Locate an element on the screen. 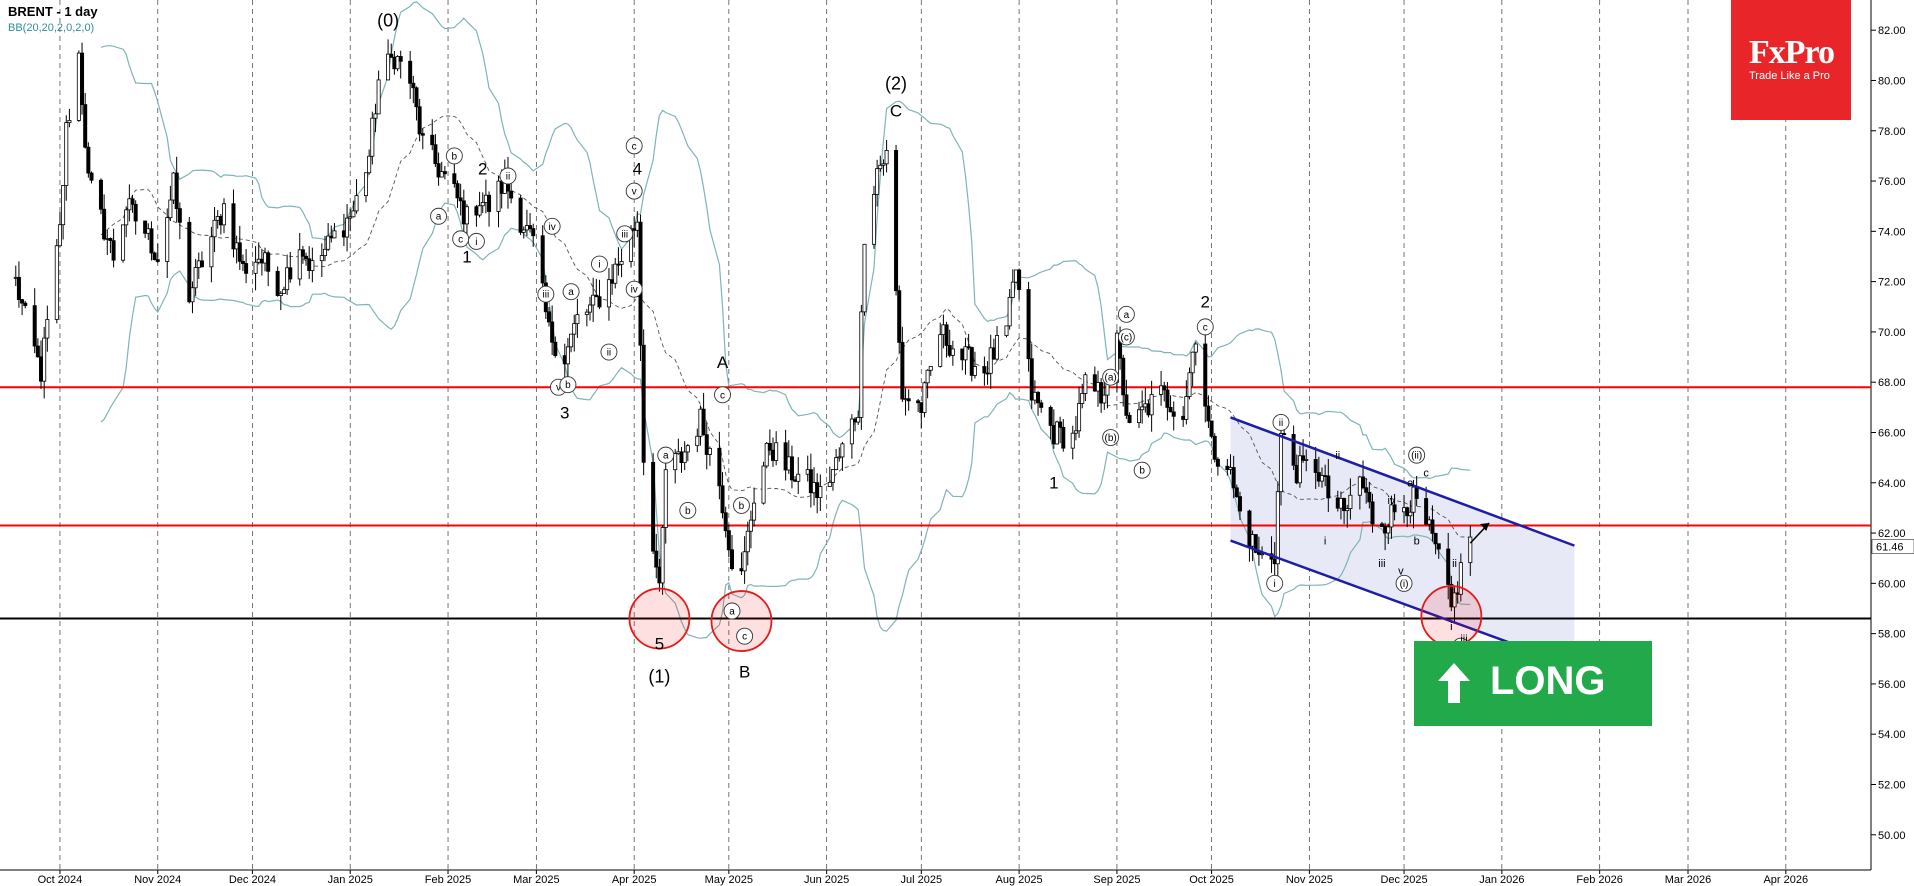 The width and height of the screenshot is (1914, 886). wave-label: iii is located at coordinates (546, 295).